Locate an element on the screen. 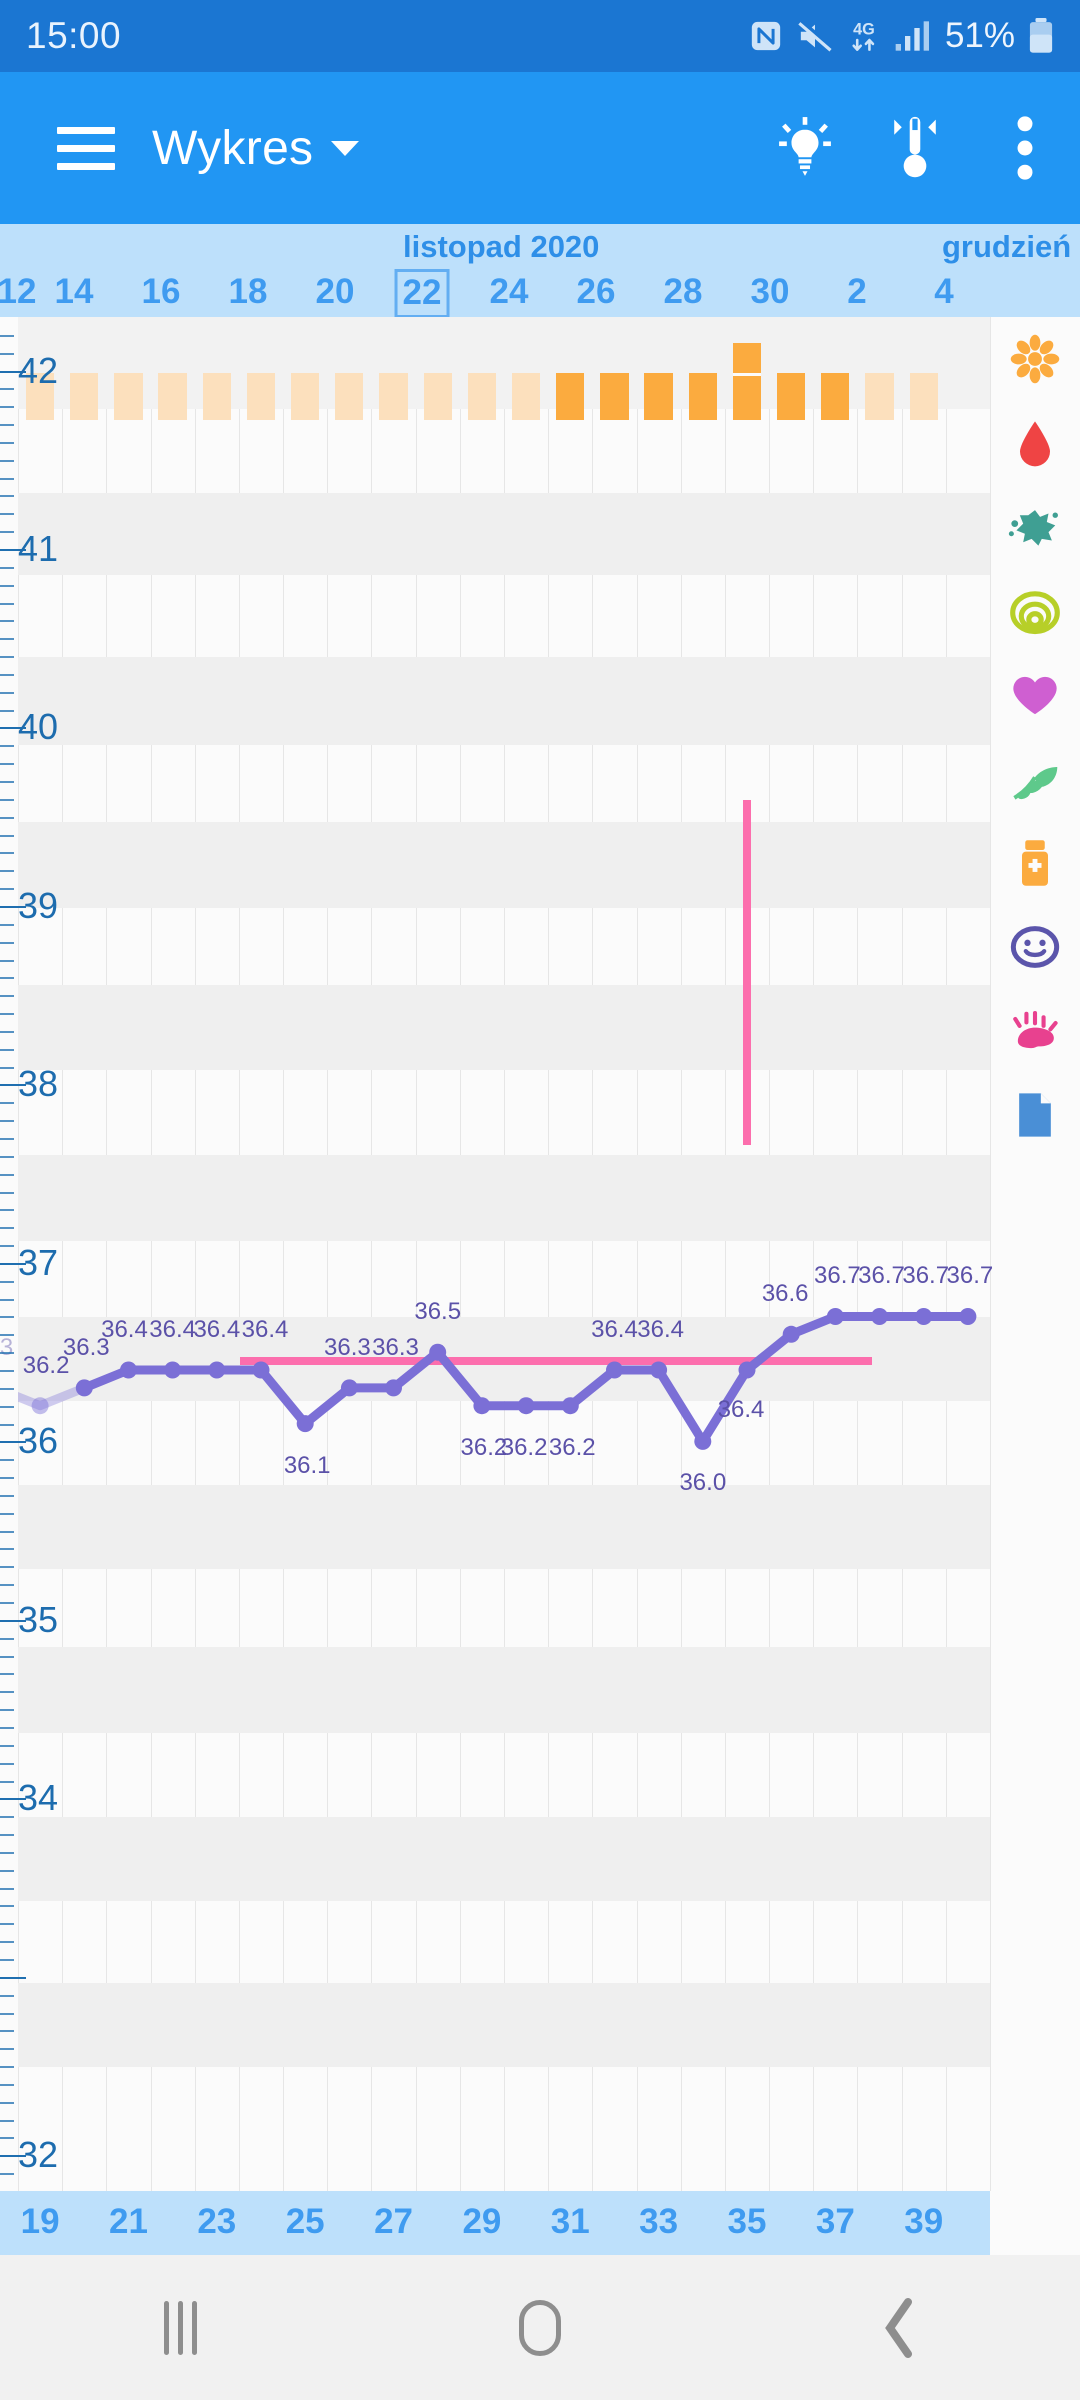 The height and width of the screenshot is (2400, 1080). day-label: 26 is located at coordinates (596, 291).